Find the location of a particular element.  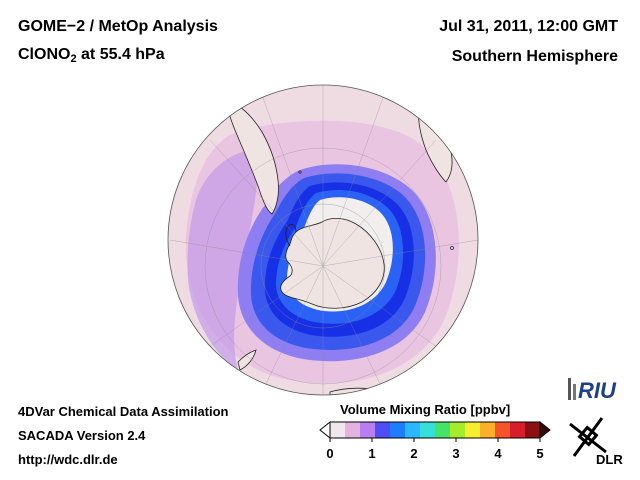

colorbar-frame is located at coordinates (435, 430).